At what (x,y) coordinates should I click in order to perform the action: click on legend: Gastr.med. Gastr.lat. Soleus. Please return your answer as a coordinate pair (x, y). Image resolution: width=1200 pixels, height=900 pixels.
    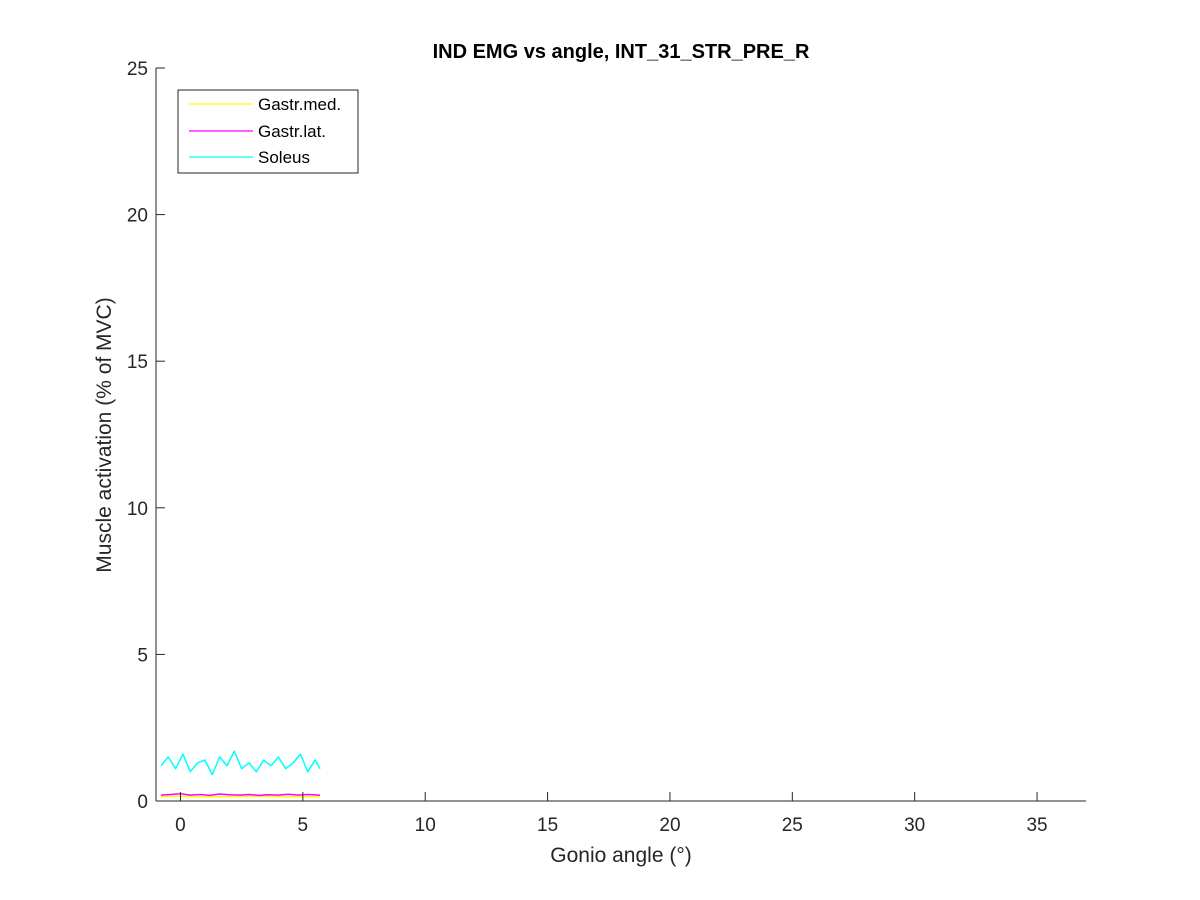
    Looking at the image, I should click on (268, 131).